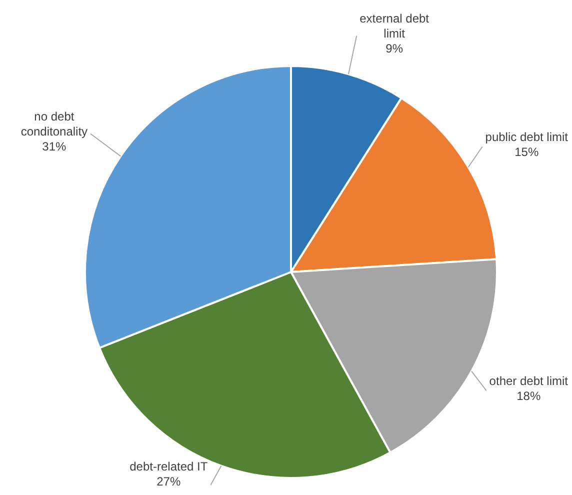  What do you see at coordinates (395, 49) in the screenshot?
I see `data-label: 9%` at bounding box center [395, 49].